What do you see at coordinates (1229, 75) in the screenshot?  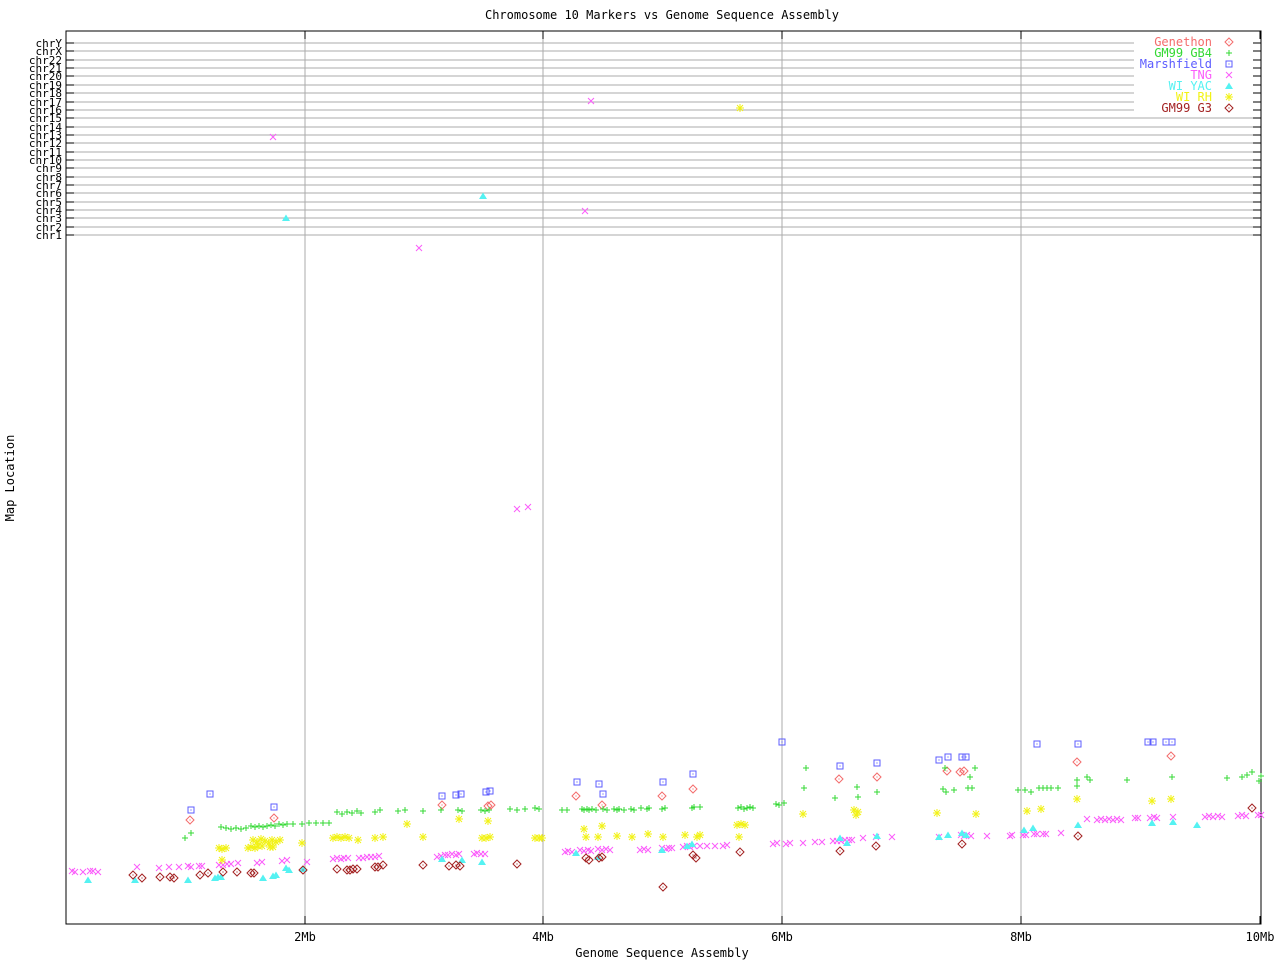 I see `legend-symbol-tng-icon` at bounding box center [1229, 75].